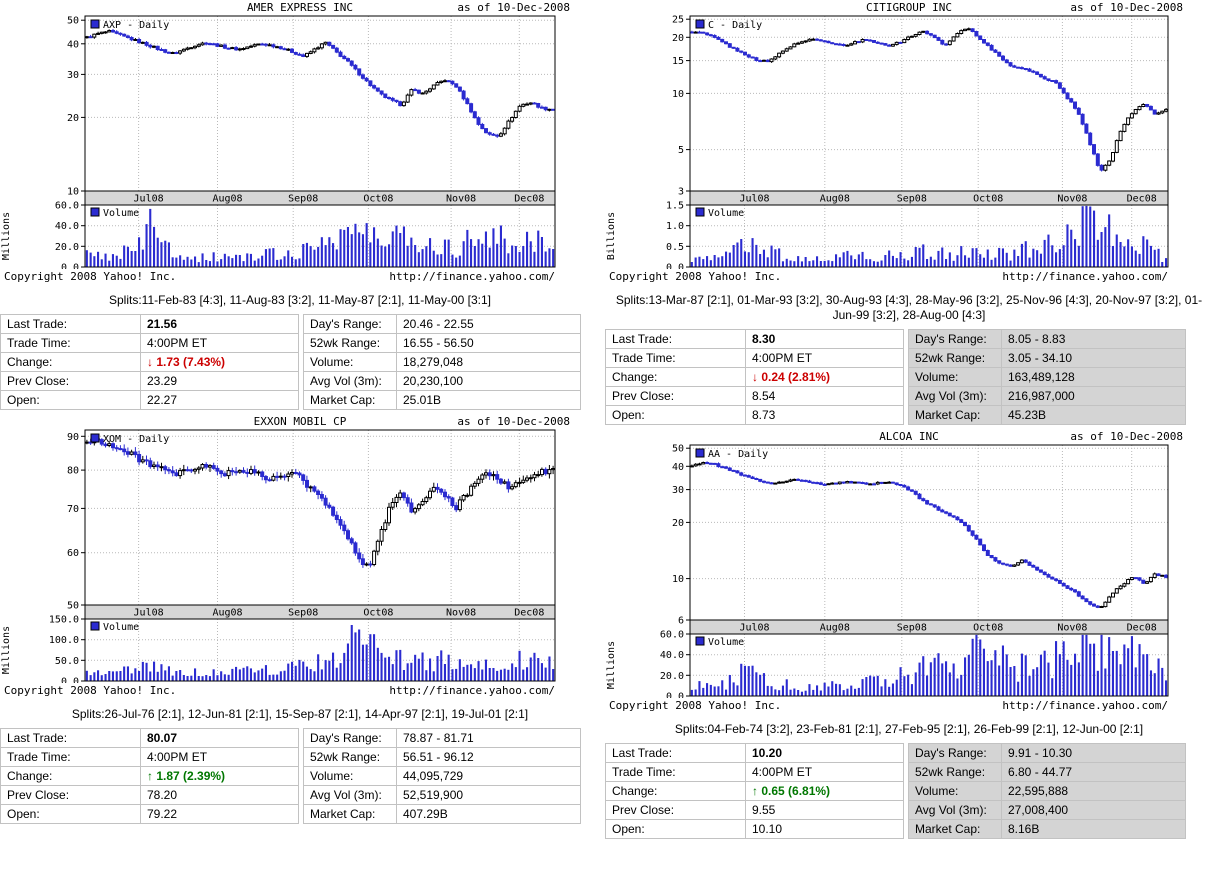 This screenshot has width=1213, height=894. I want to click on quote-label: Last Trade:, so click(70, 324).